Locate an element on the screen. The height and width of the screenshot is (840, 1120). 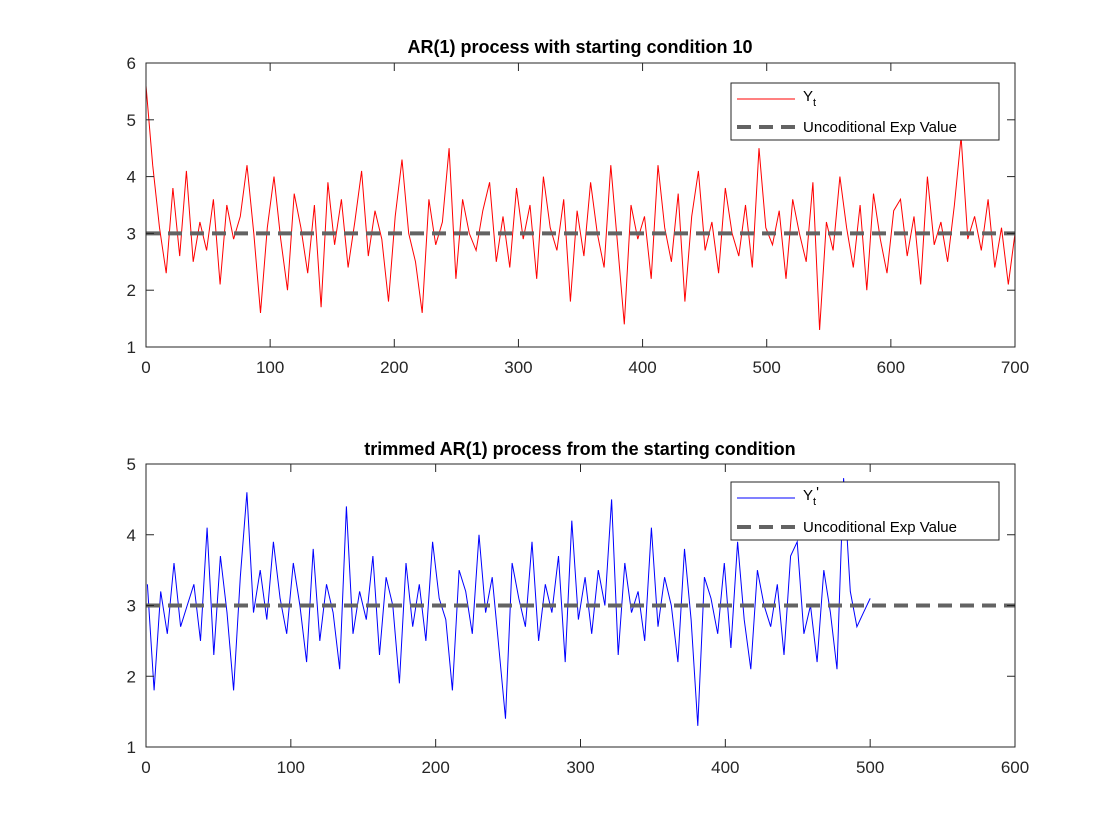
bottom-y-tick-label: 4 is located at coordinates (131, 535).